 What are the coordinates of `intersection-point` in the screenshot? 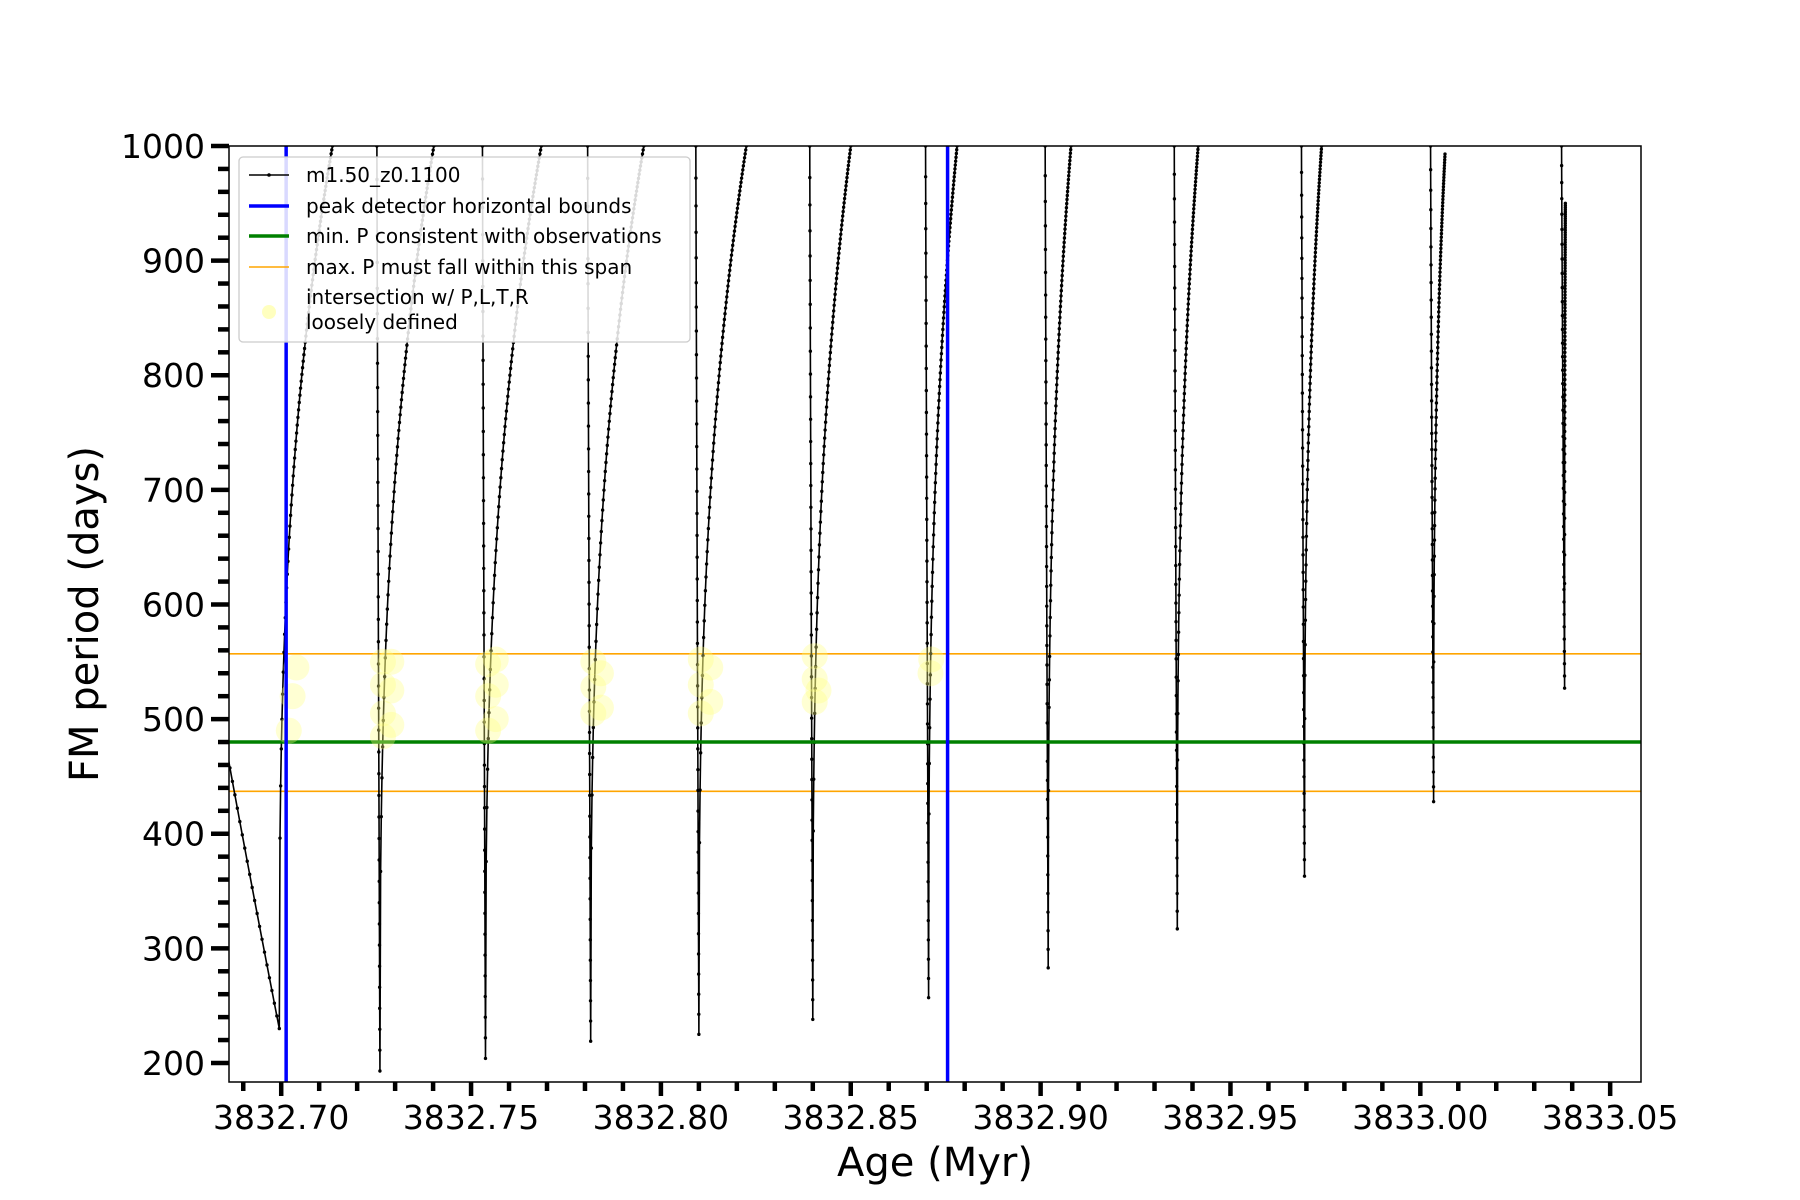 It's located at (814, 701).